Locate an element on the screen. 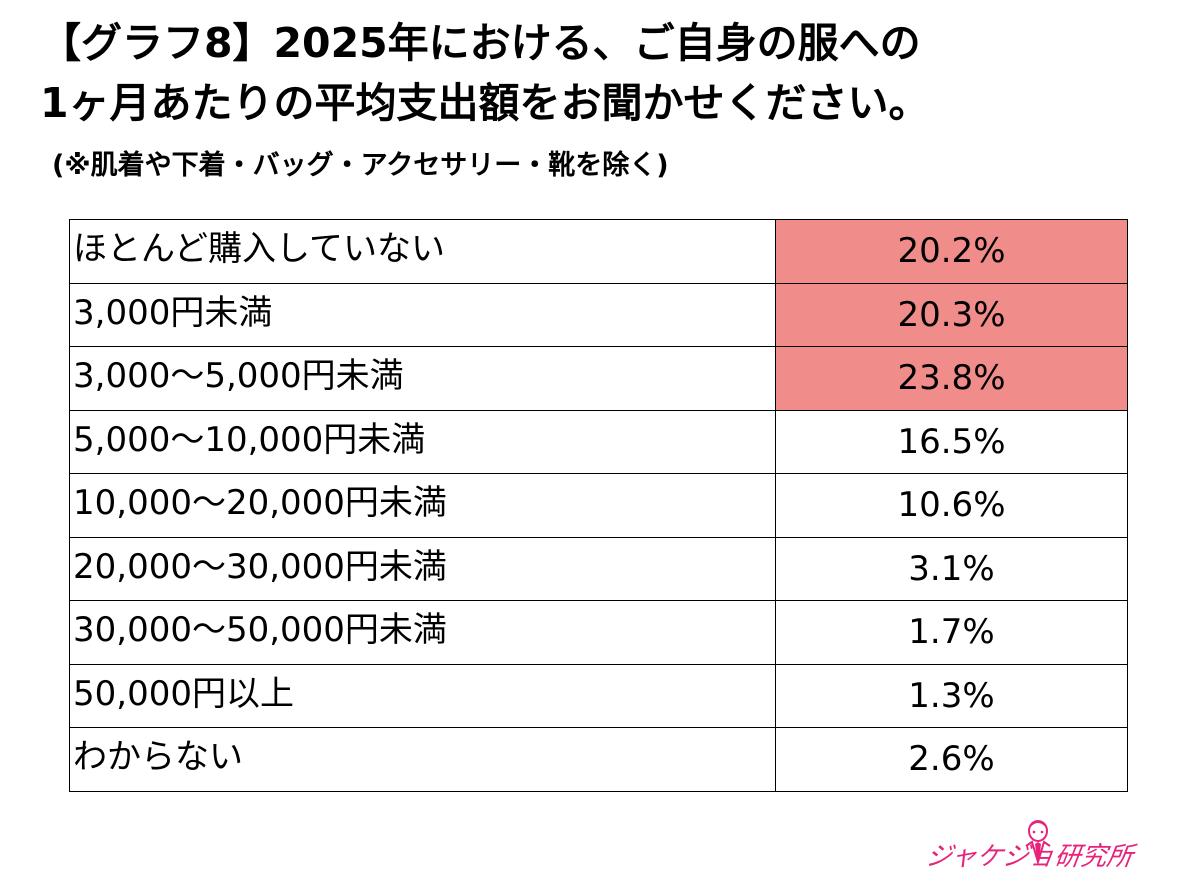 Image resolution: width=1191 pixels, height=893 pixels. logo-text: ジャケジョ研究所 is located at coordinates (1029, 857).